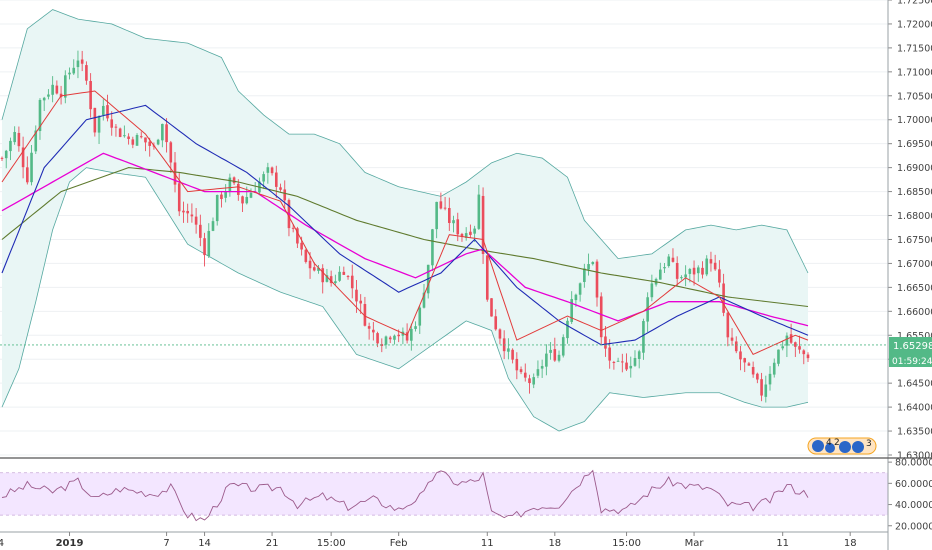 The image size is (932, 550). Describe the element at coordinates (913, 526) in the screenshot. I see `rsi-tick-label: 20.0000` at that location.